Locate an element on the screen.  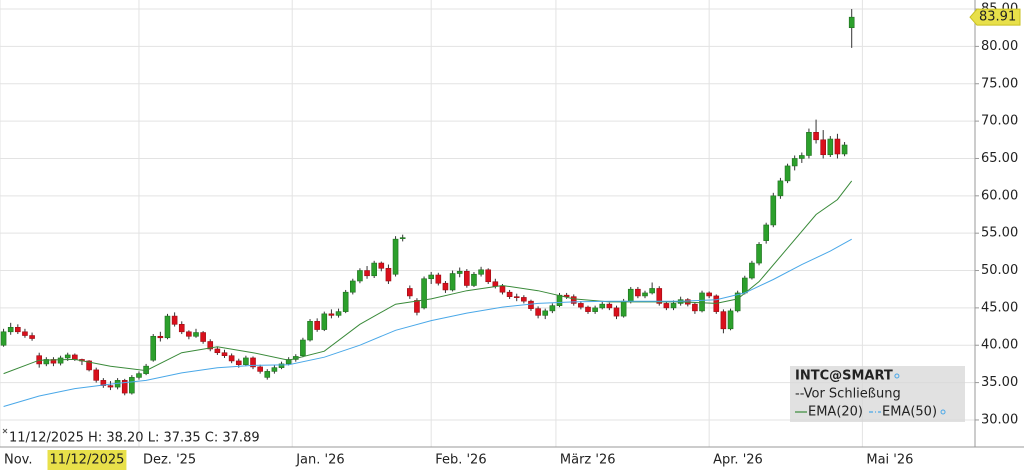
legend-label: EMA(50) is located at coordinates (909, 412).